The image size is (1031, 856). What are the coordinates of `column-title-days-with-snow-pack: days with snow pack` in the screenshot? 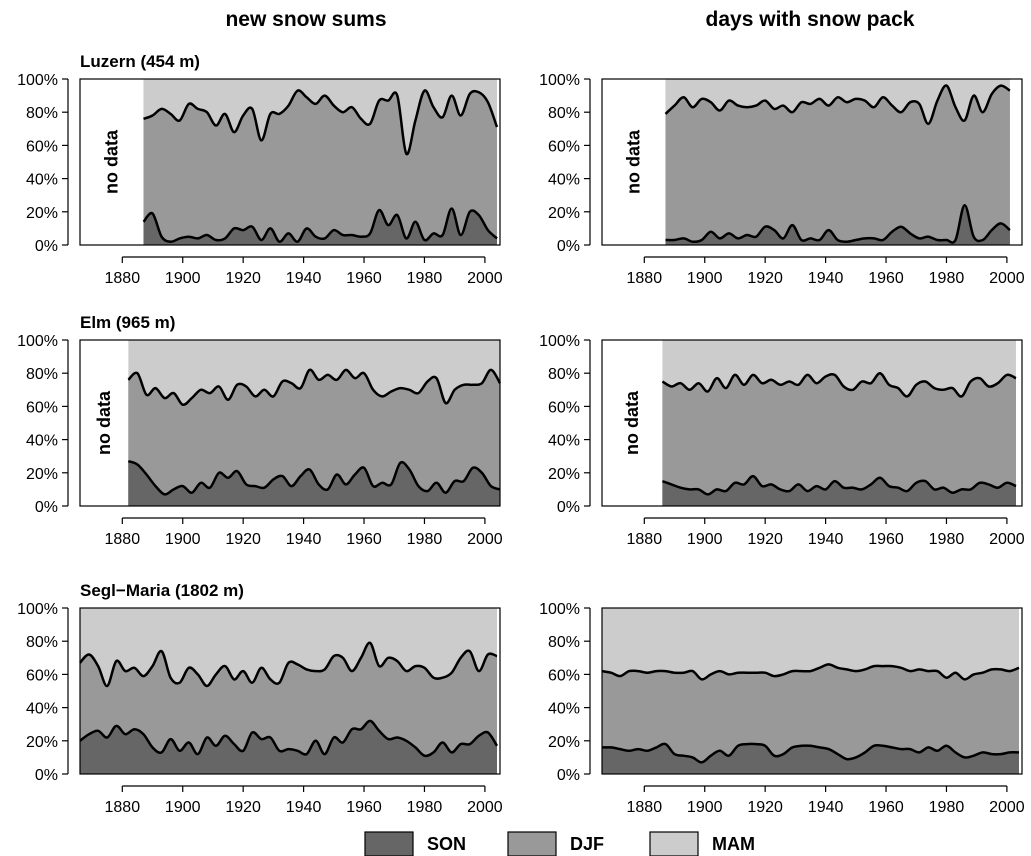 It's located at (810, 19).